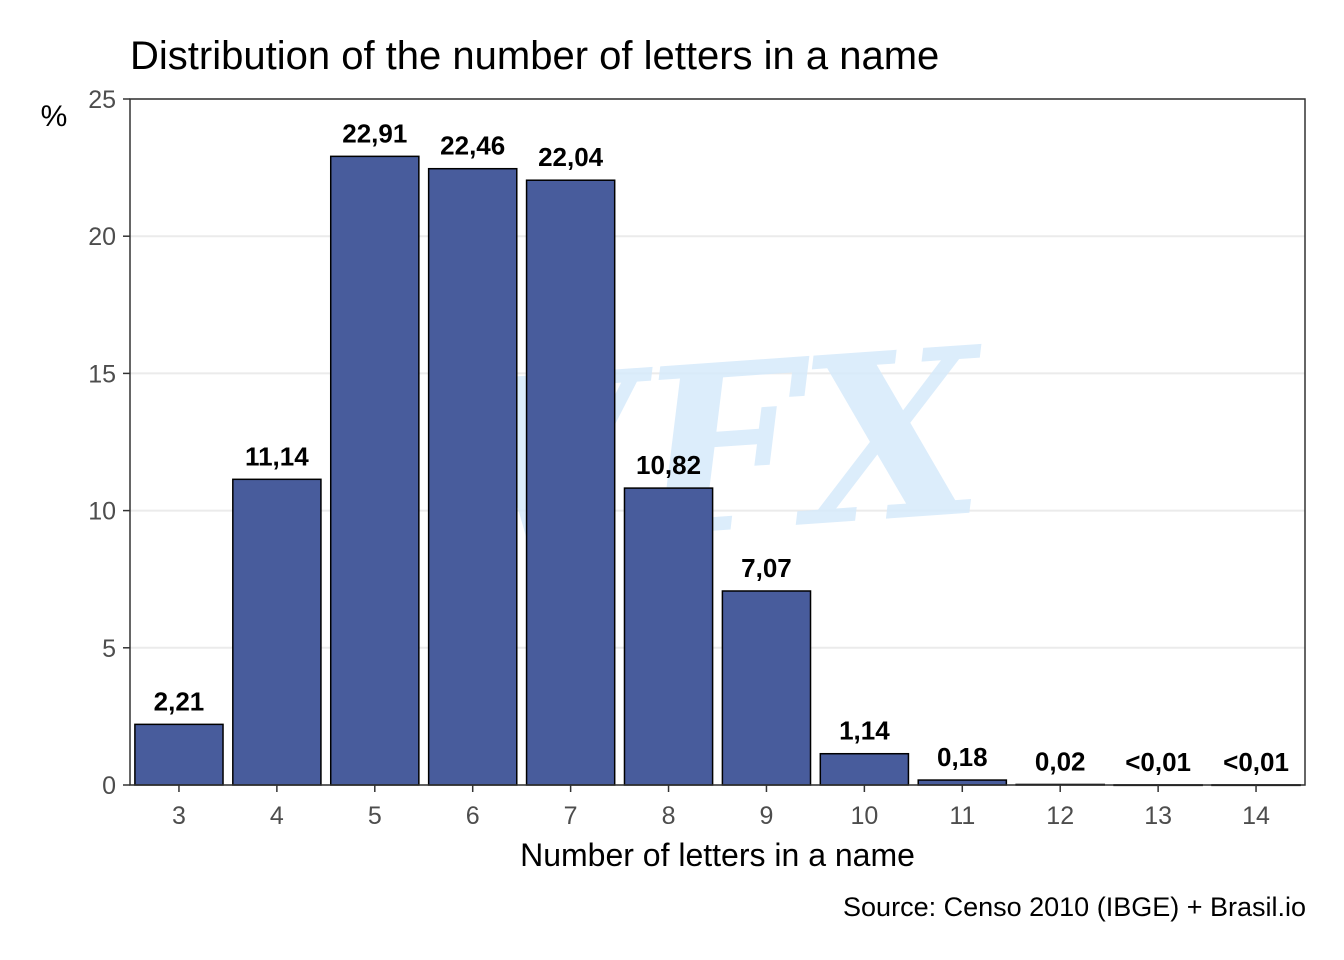 This screenshot has width=1344, height=960. What do you see at coordinates (1158, 816) in the screenshot?
I see `x-tick-label: 13` at bounding box center [1158, 816].